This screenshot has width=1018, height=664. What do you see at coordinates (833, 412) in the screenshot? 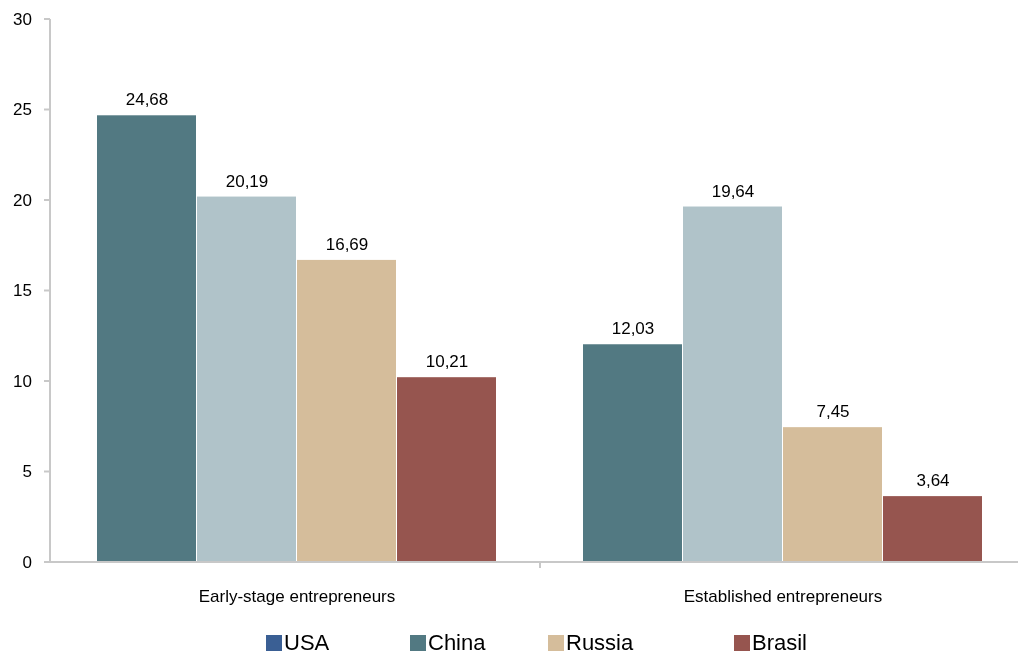
I see `data-label: 7,45` at bounding box center [833, 412].